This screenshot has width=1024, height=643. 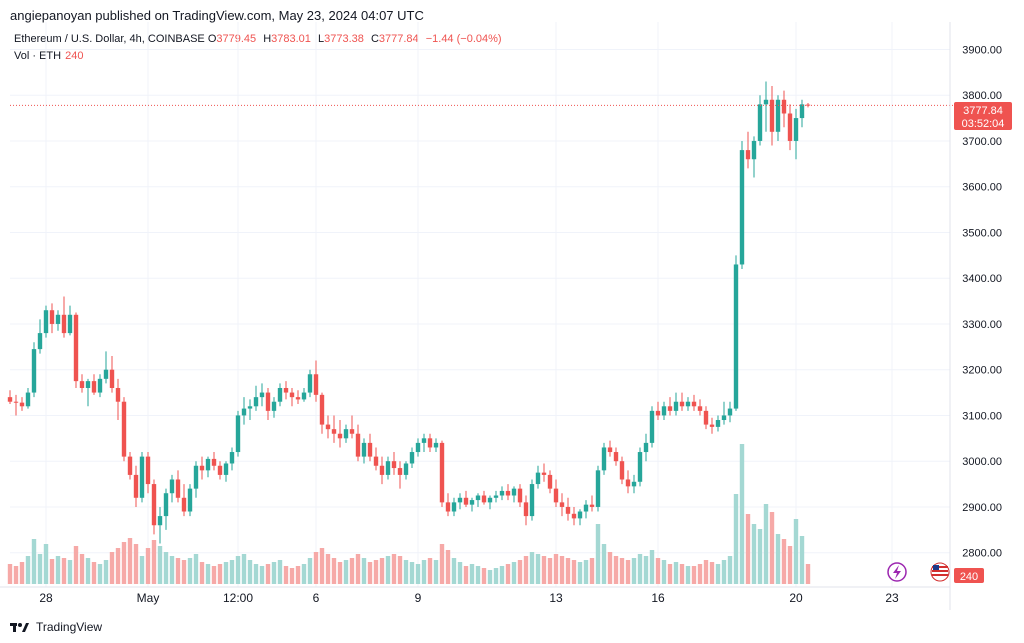 I want to click on lightning-icon, so click(x=897, y=572).